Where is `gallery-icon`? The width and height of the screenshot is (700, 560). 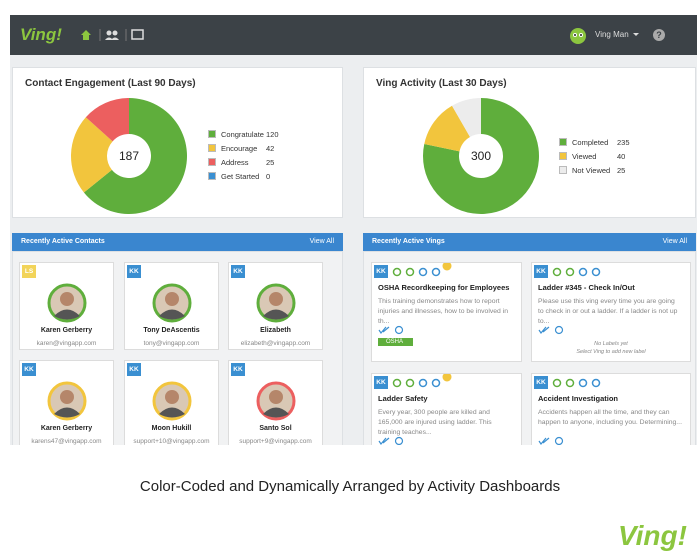
gallery-icon is located at coordinates (137, 34).